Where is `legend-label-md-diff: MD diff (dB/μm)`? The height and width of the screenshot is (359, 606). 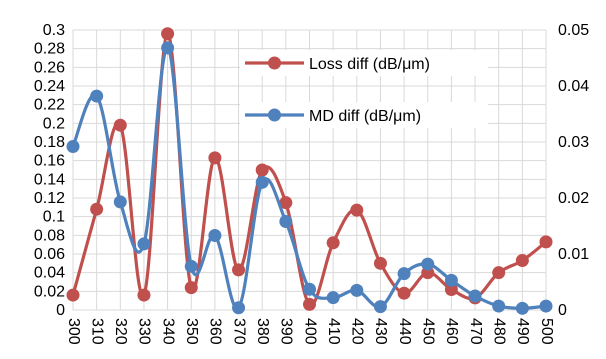
legend-label-md-diff: MD diff (dB/μm) is located at coordinates (365, 116).